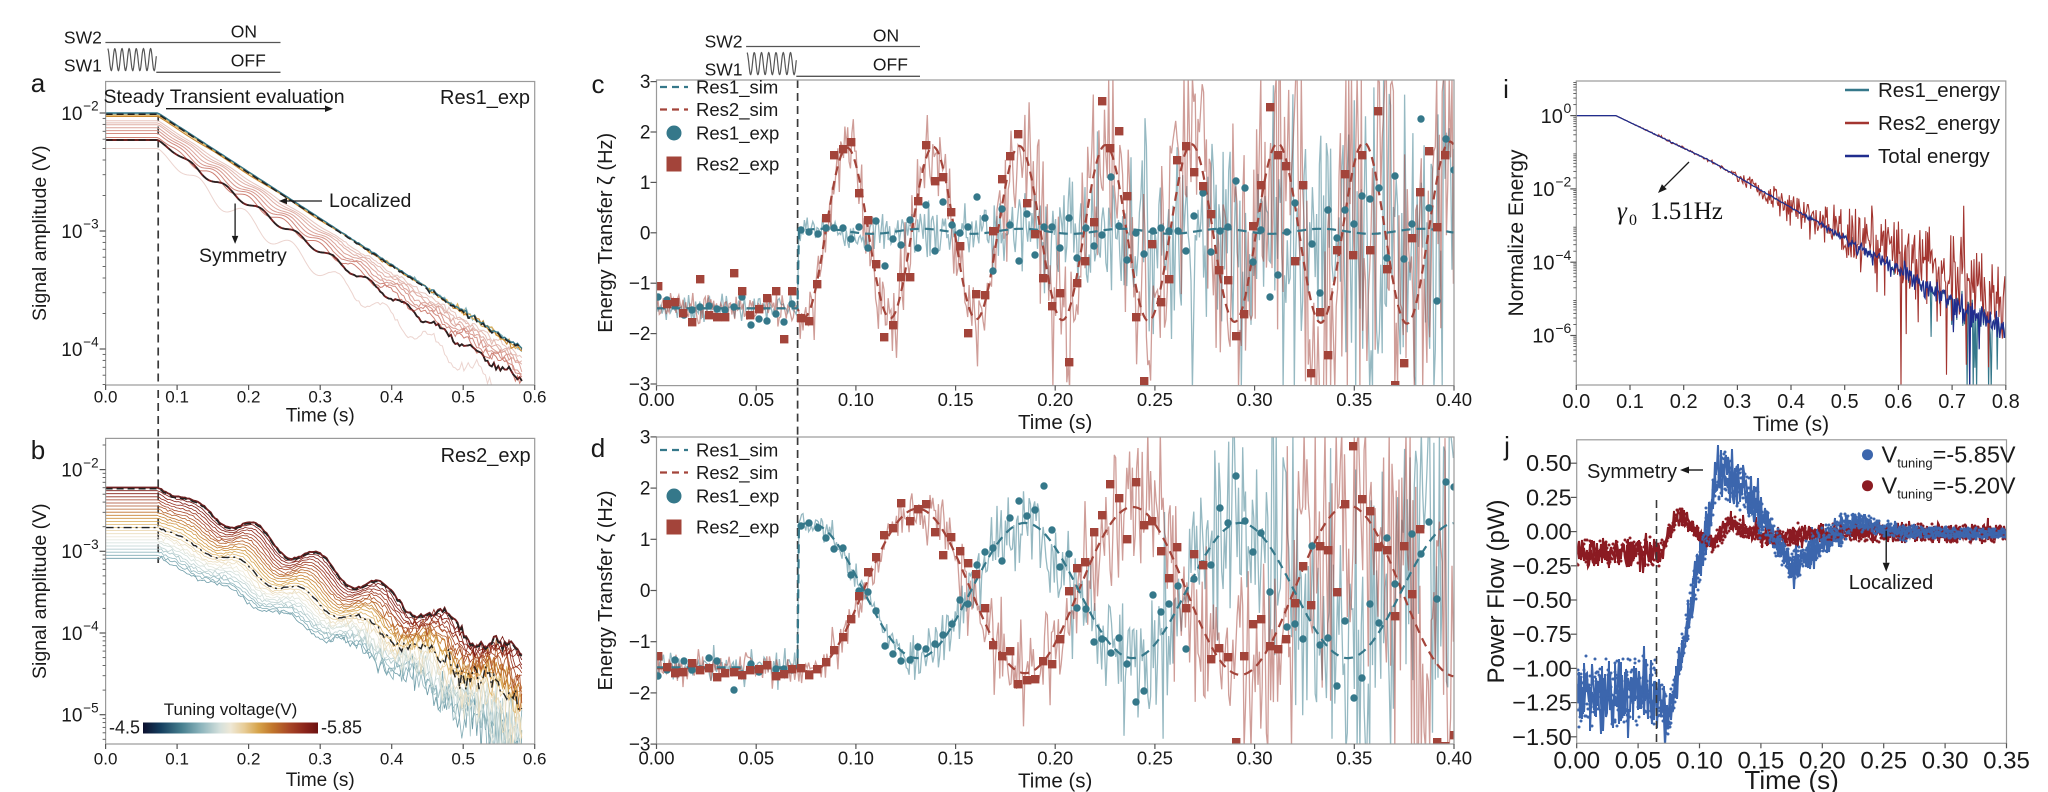 The image size is (2048, 792). Describe the element at coordinates (1949, 456) in the screenshot. I see `svg-text: Vtuning=-5.85V` at that location.